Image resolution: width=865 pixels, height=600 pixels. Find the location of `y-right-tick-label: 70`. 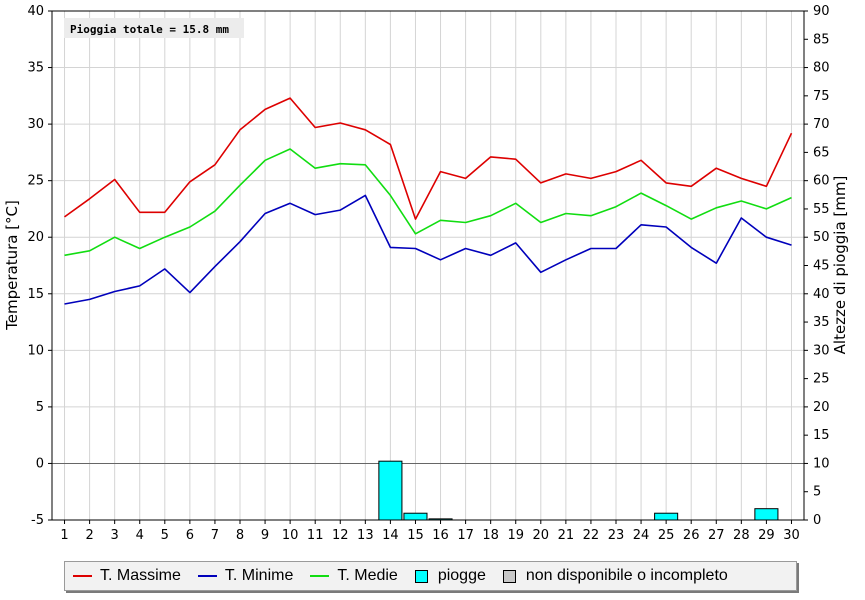

y-right-tick-label: 70 is located at coordinates (821, 124).